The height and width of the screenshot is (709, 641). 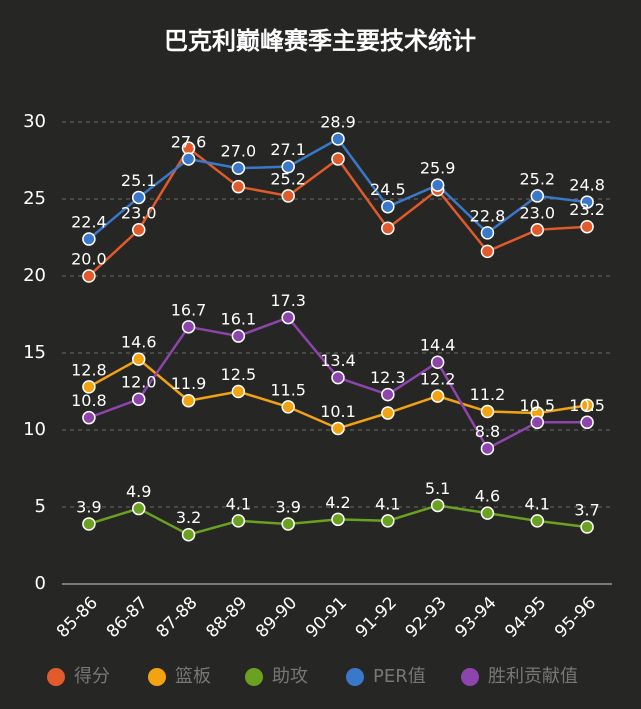 I want to click on data-label: 11.5, so click(x=288, y=389).